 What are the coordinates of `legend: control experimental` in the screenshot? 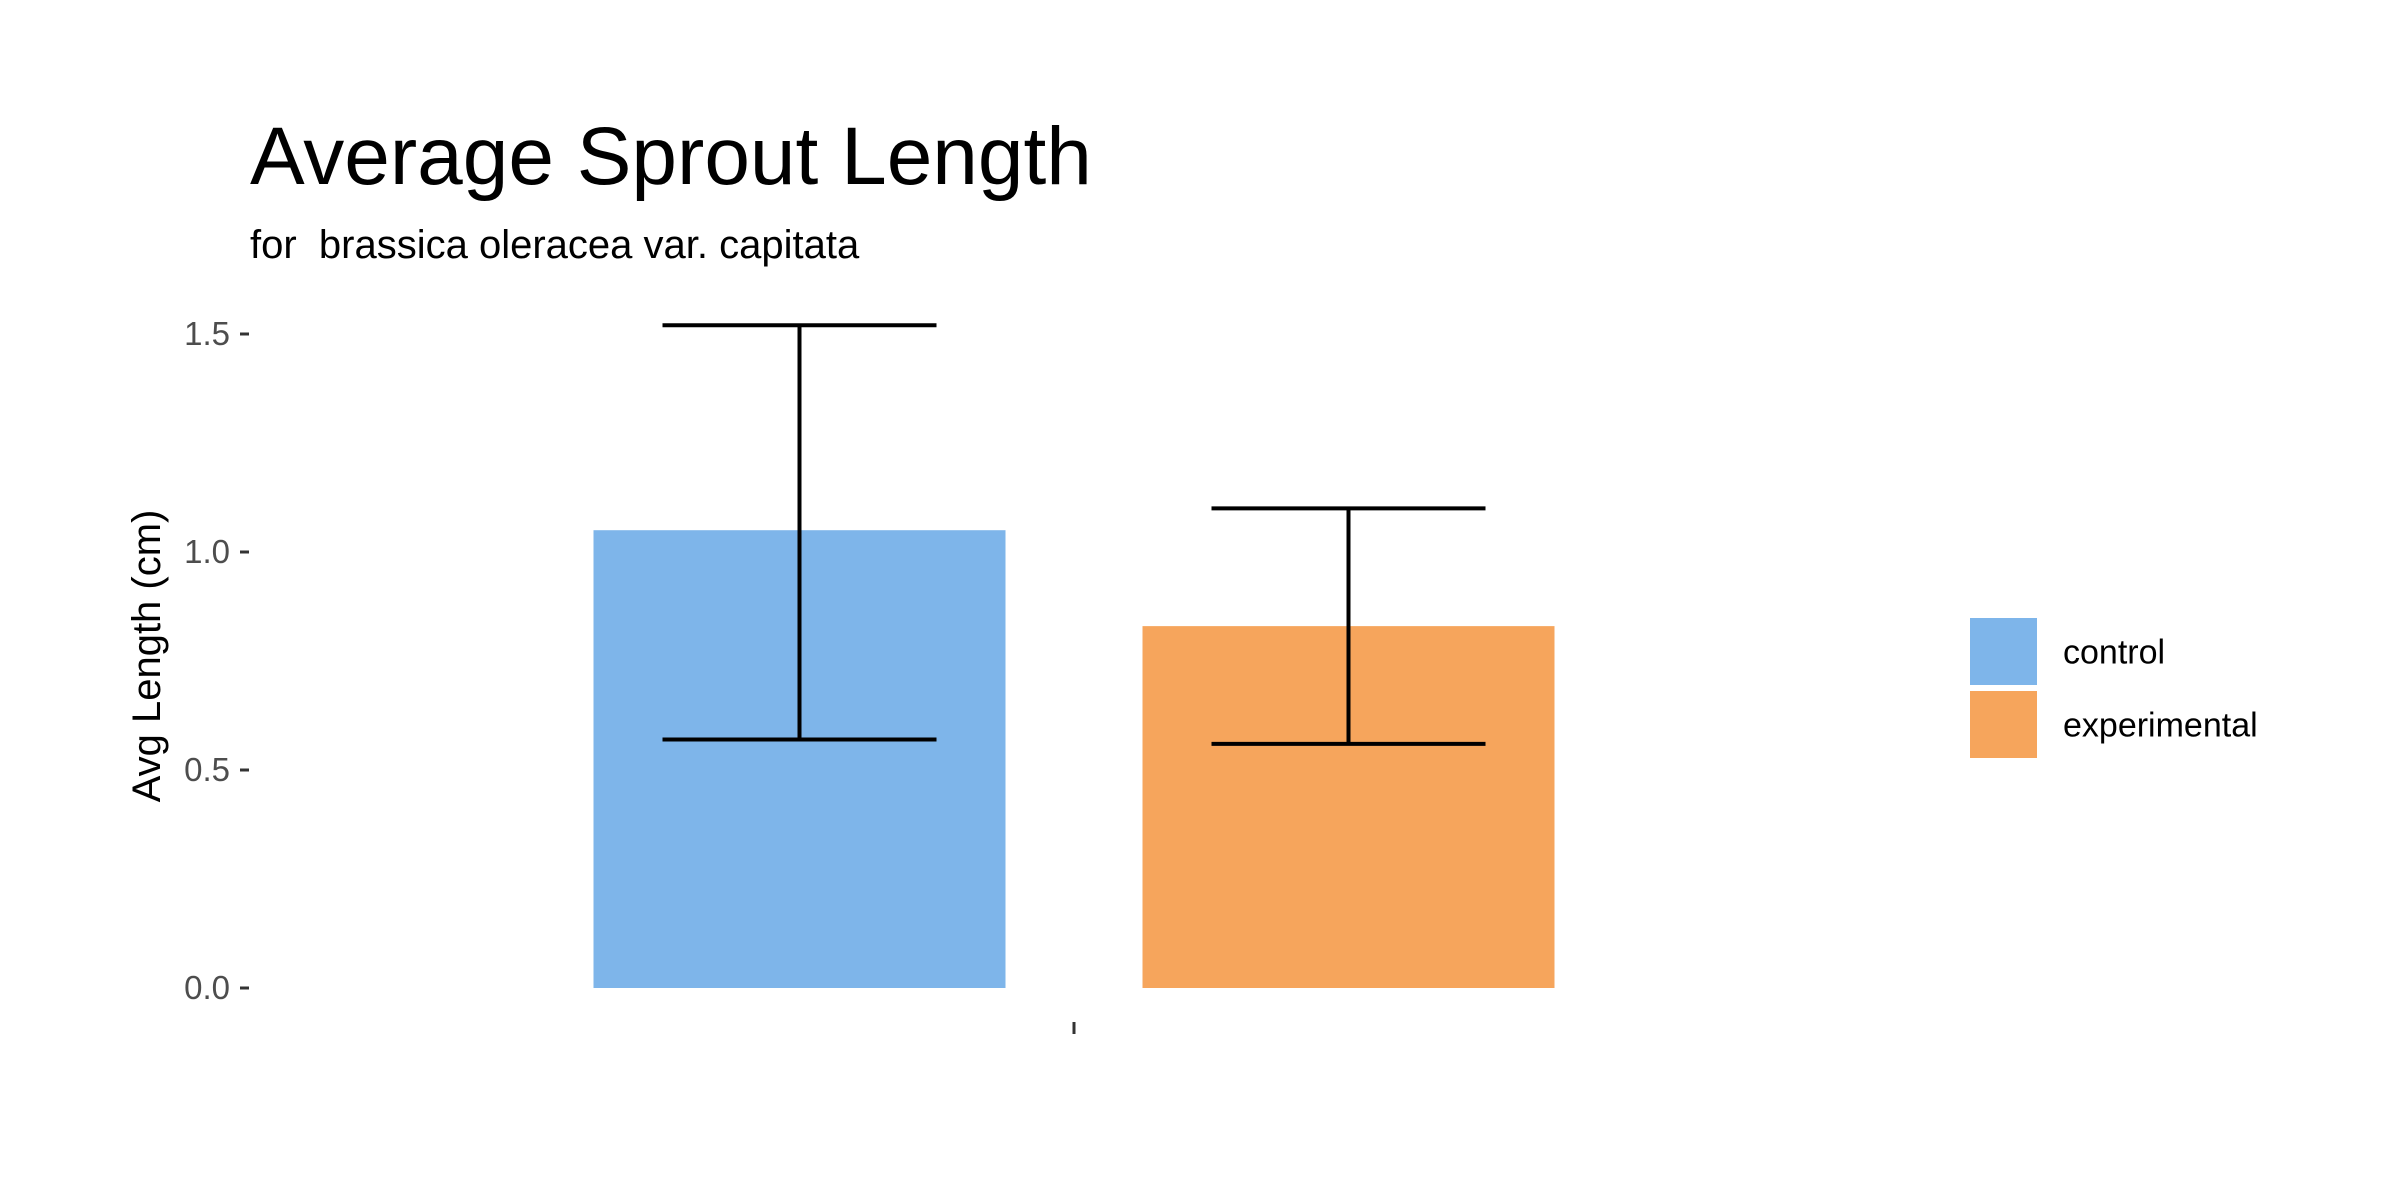 It's located at (2114, 688).